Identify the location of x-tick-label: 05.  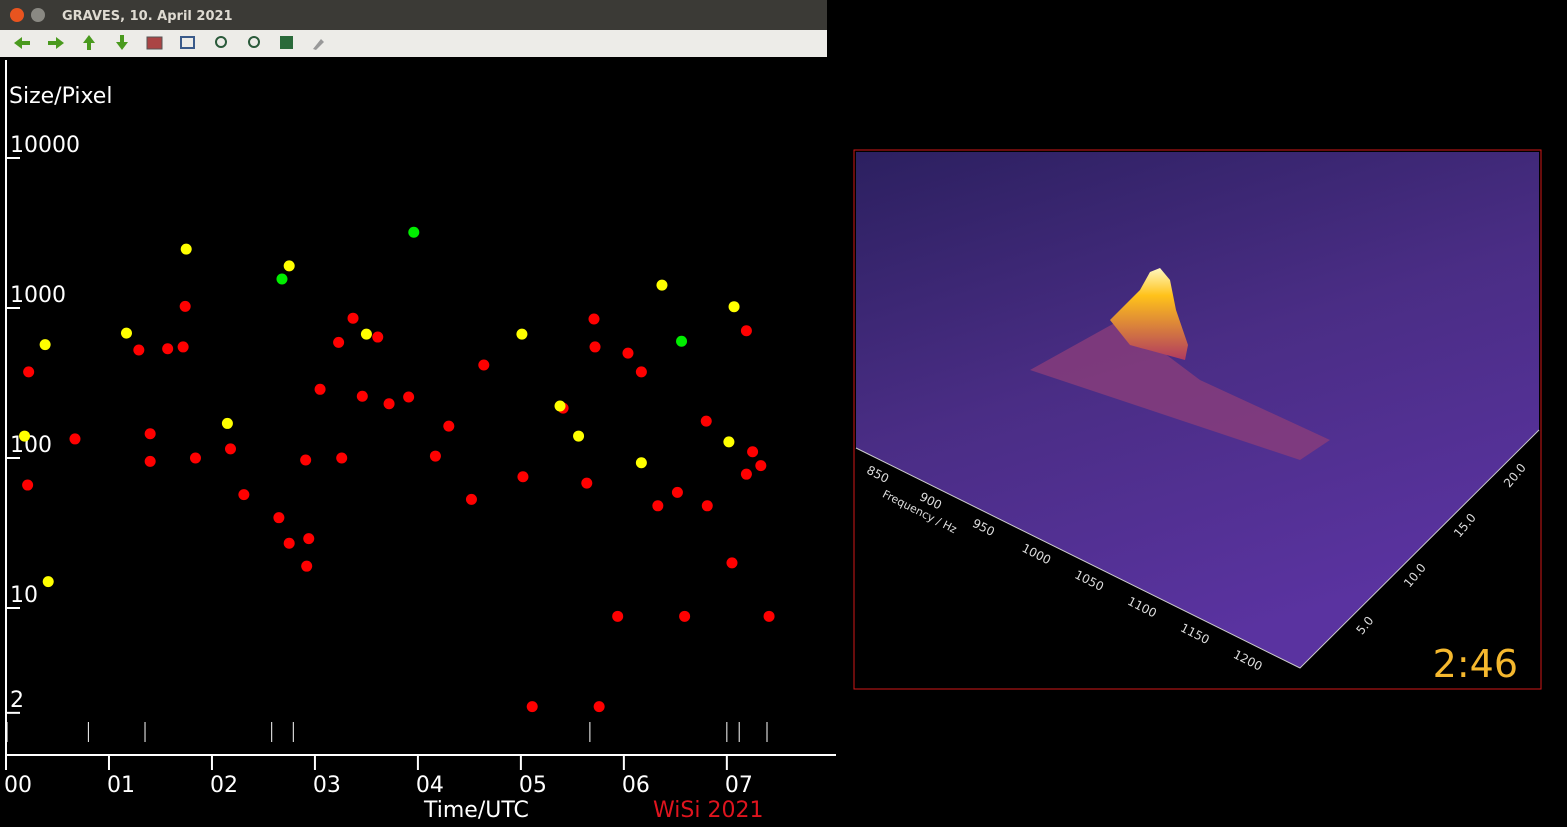
(533, 785).